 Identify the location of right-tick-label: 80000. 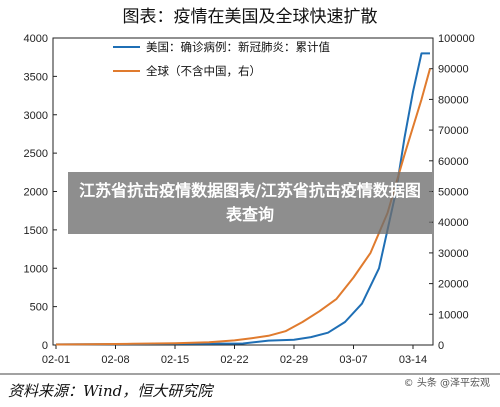
(453, 100).